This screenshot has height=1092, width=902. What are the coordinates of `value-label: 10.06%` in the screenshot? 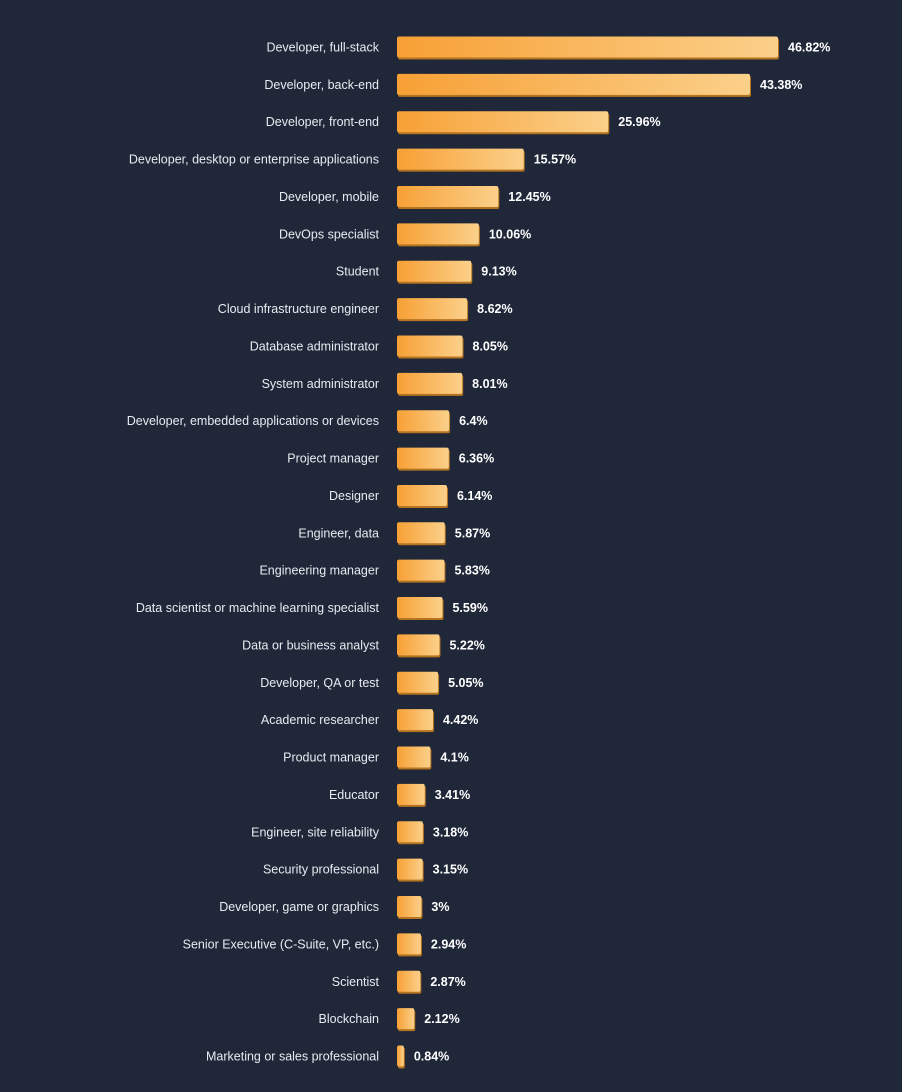 It's located at (510, 234).